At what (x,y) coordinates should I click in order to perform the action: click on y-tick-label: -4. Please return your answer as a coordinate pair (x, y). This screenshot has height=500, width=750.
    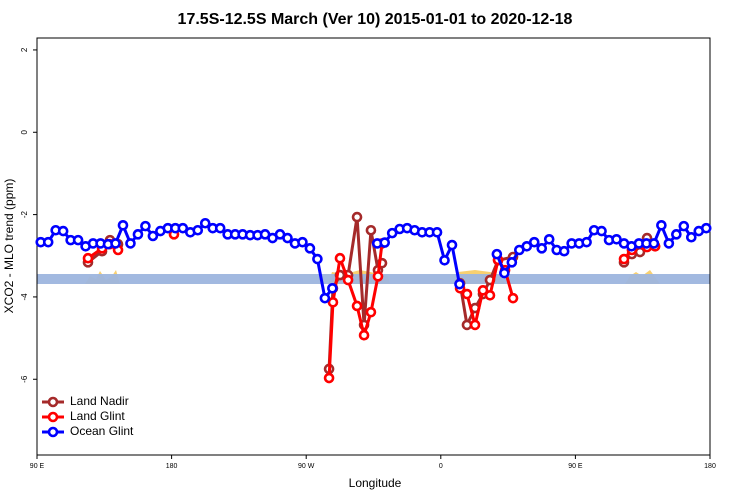
    Looking at the image, I should click on (24, 297).